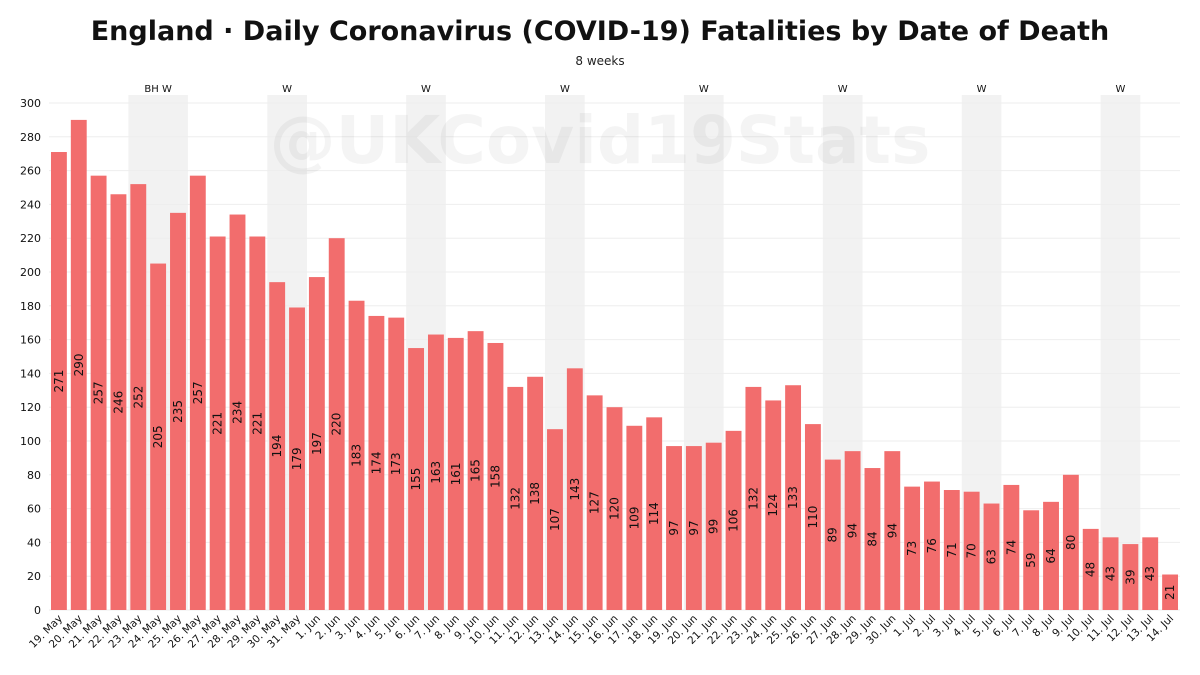 The image size is (1200, 675). What do you see at coordinates (535, 493) in the screenshot?
I see `bar-value-label: 138` at bounding box center [535, 493].